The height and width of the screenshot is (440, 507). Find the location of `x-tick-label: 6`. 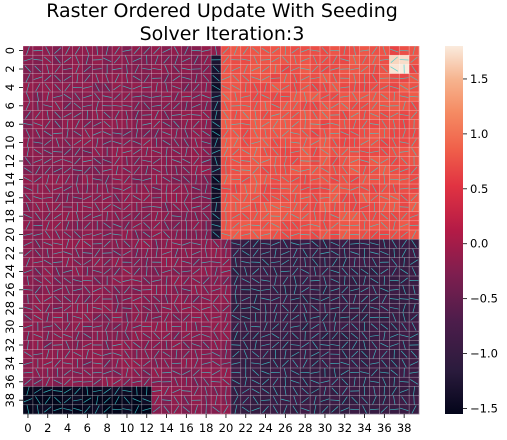

x-tick-label: 6 is located at coordinates (87, 428).